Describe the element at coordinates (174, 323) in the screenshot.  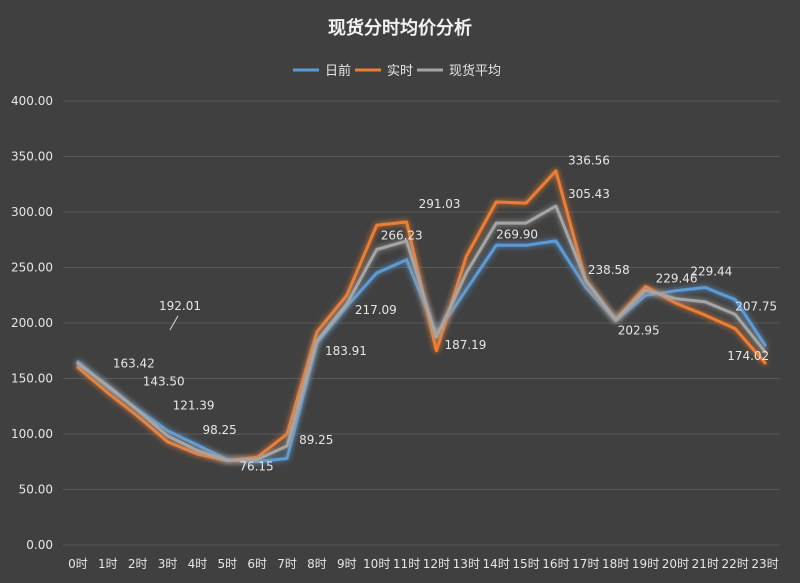
I see `average-leader-line` at that location.